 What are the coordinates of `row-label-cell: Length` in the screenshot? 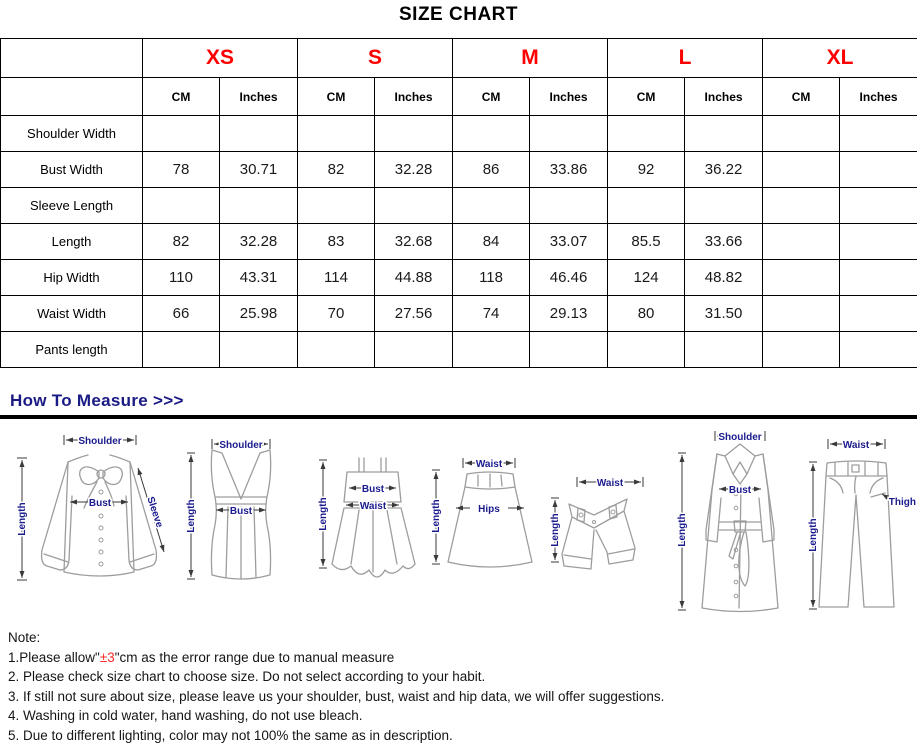 It's located at (71, 241).